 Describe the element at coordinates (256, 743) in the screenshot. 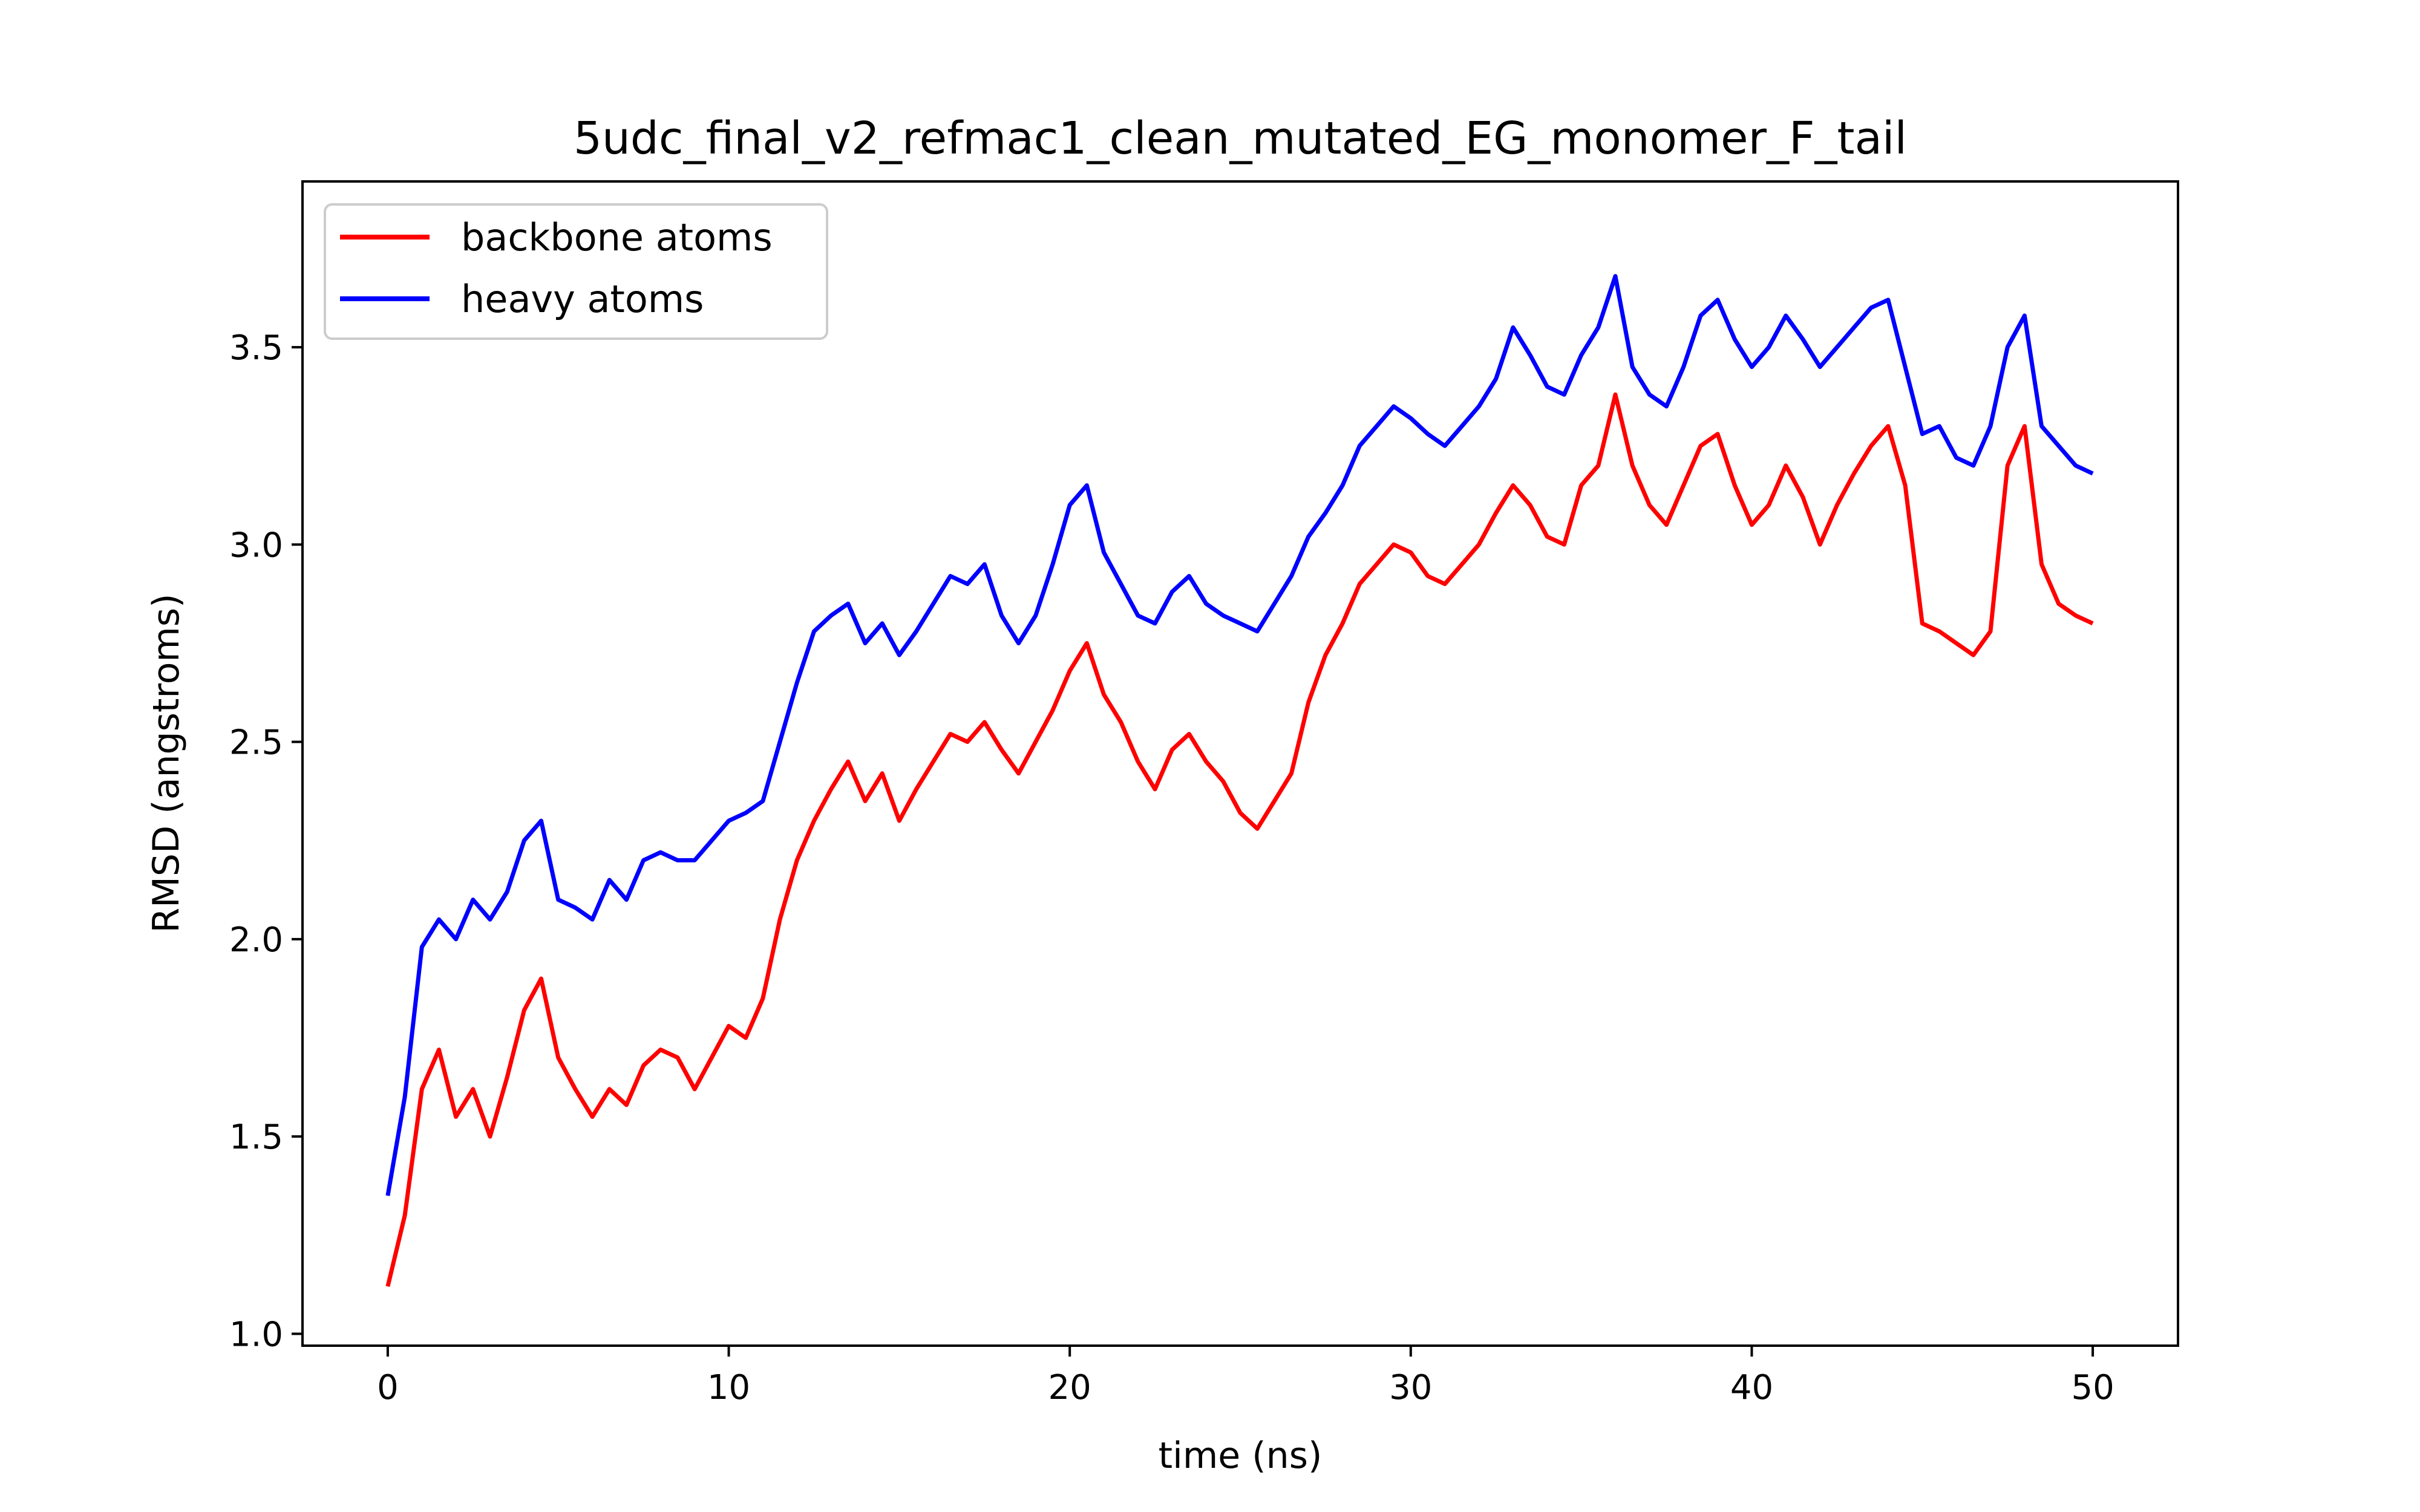

I see `y-tick-label: 2.5` at that location.